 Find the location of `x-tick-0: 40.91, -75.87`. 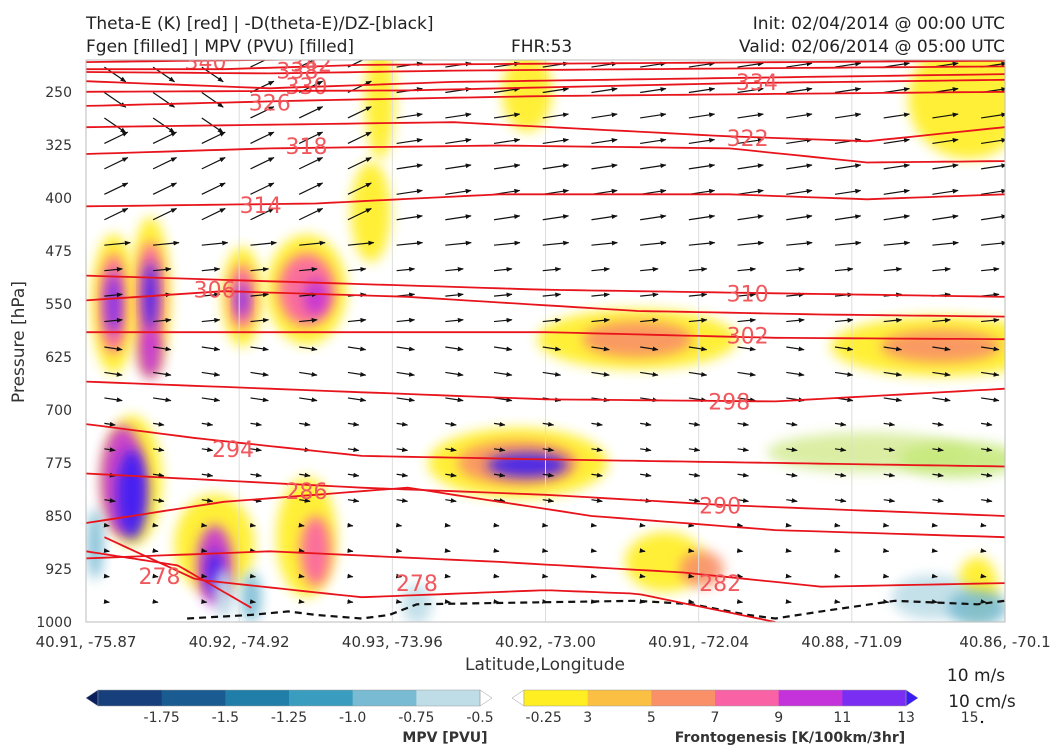

x-tick-0: 40.91, -75.87 is located at coordinates (86, 642).